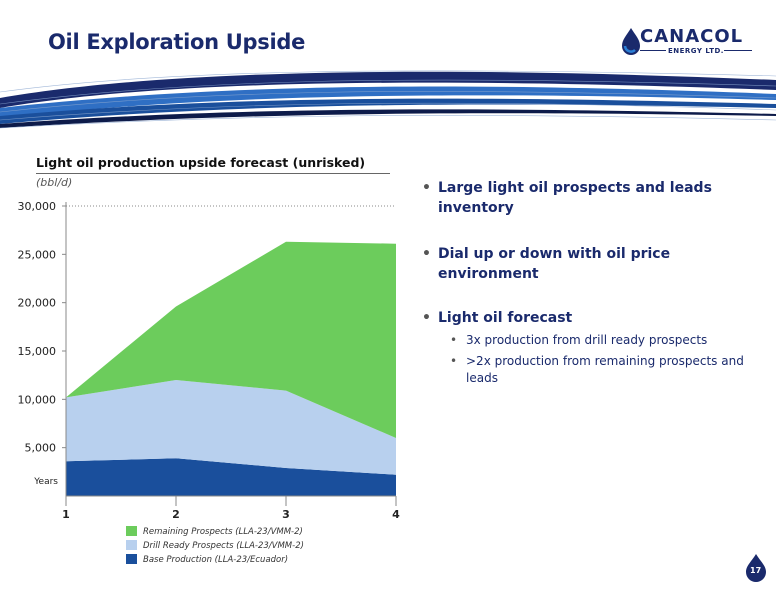  What do you see at coordinates (37, 351) in the screenshot?
I see `y-tick-label: 15,000` at bounding box center [37, 351].